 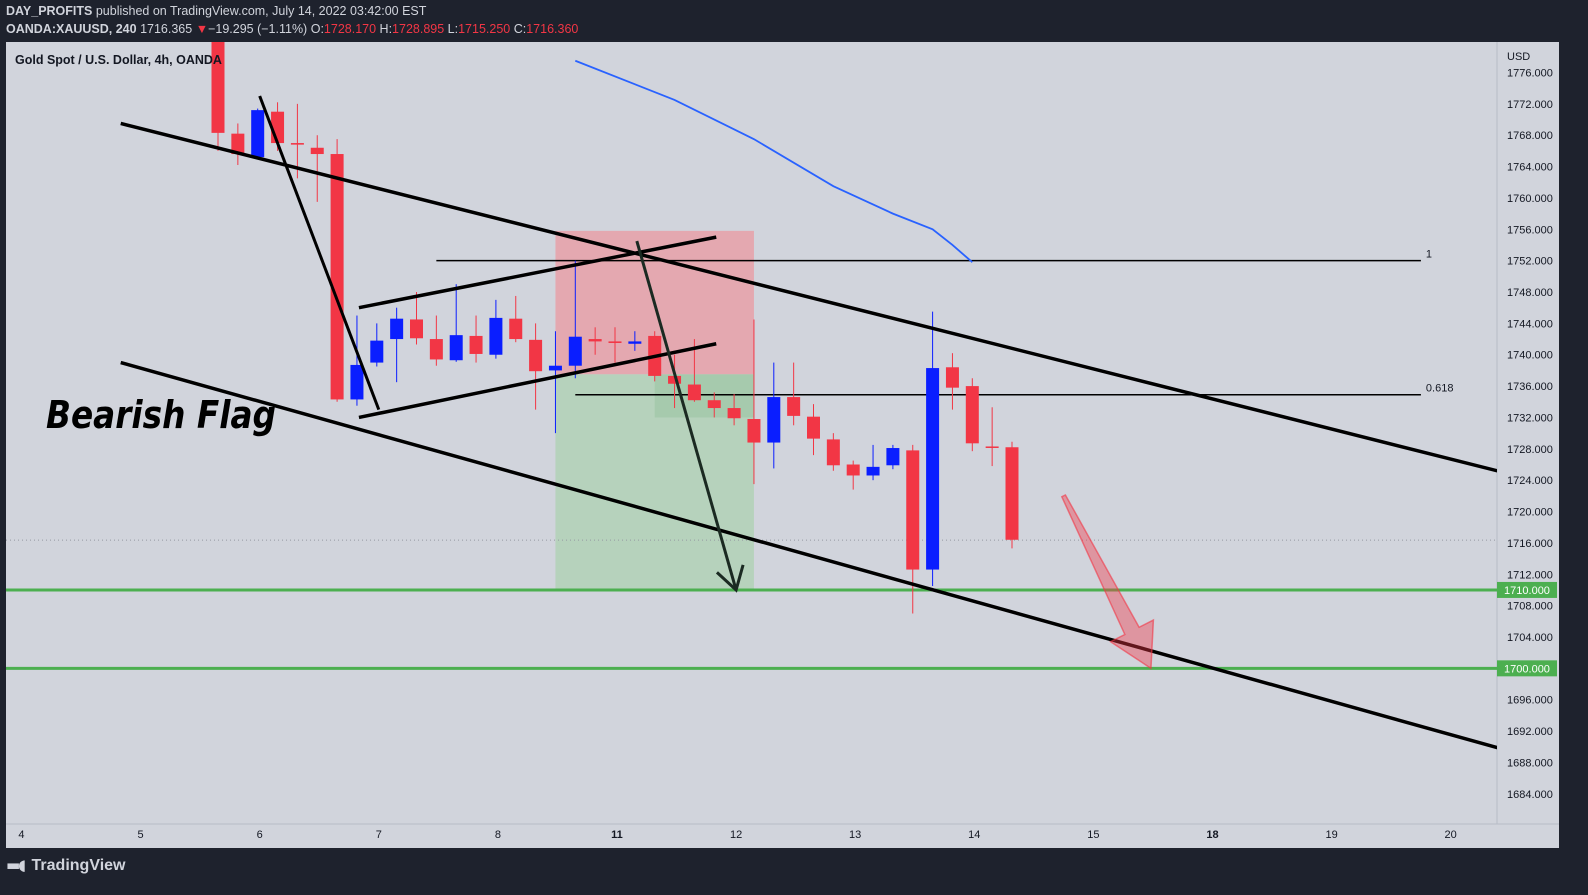 I want to click on last-price: 1716.365, so click(x=166, y=29).